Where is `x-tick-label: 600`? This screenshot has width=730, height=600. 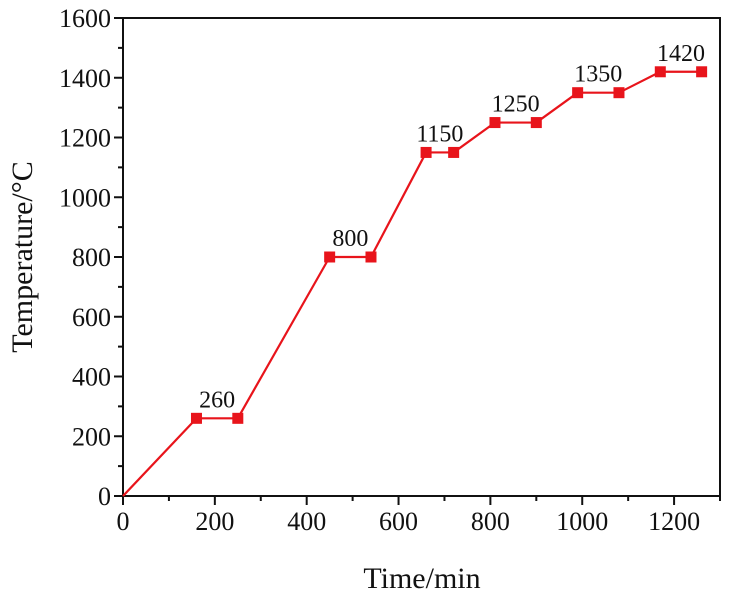 x-tick-label: 600 is located at coordinates (398, 521).